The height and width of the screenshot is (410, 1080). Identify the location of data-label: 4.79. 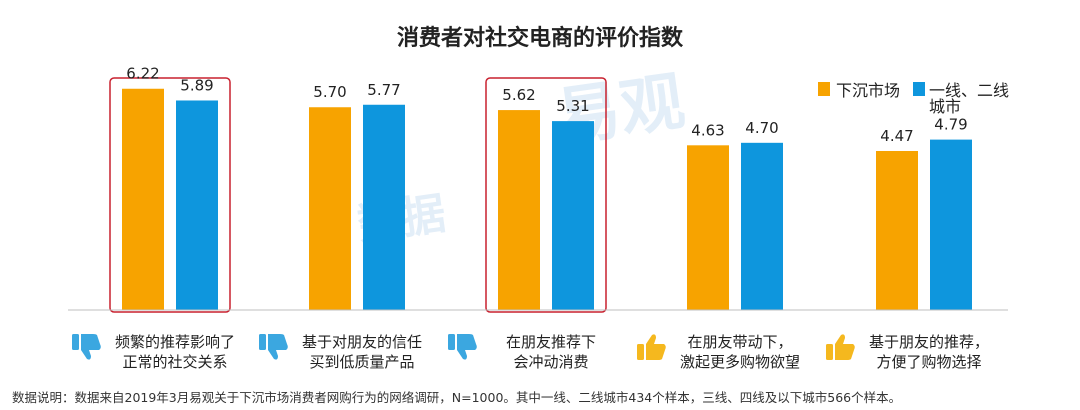
(950, 125).